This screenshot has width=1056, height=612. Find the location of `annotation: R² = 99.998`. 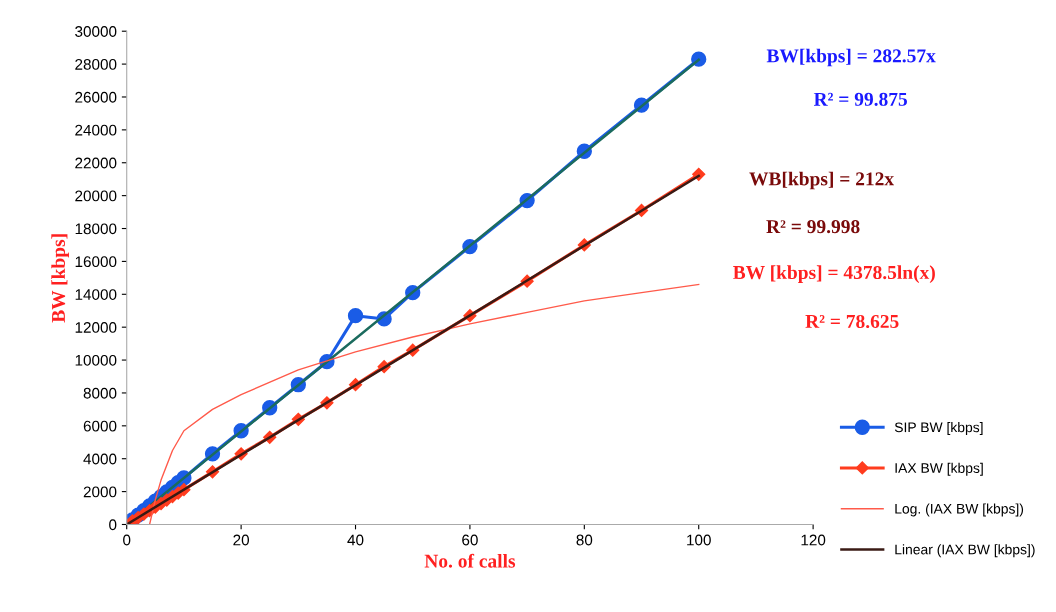

annotation: R² = 99.998 is located at coordinates (813, 227).